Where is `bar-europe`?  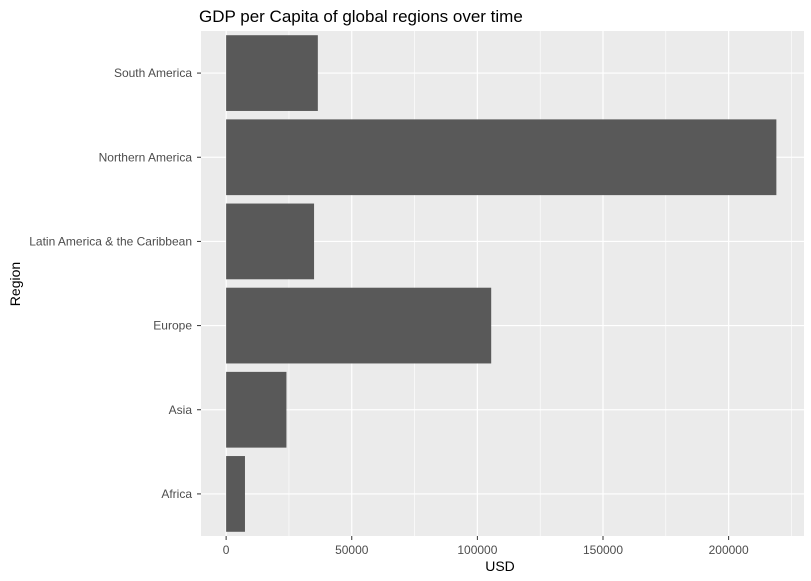 bar-europe is located at coordinates (359, 325).